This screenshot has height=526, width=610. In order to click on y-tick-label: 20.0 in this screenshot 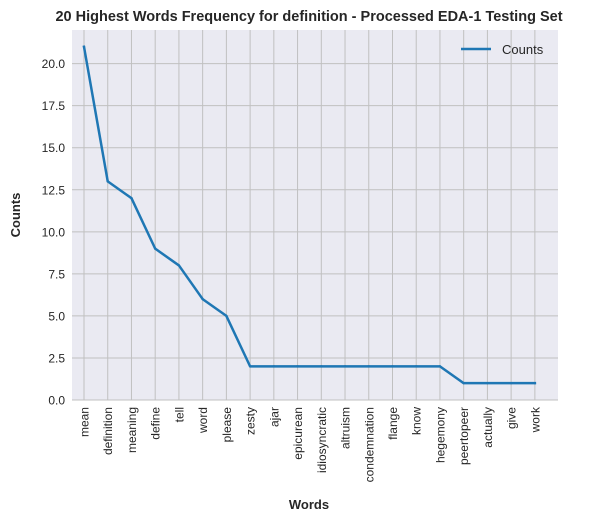, I will do `click(54, 64)`.